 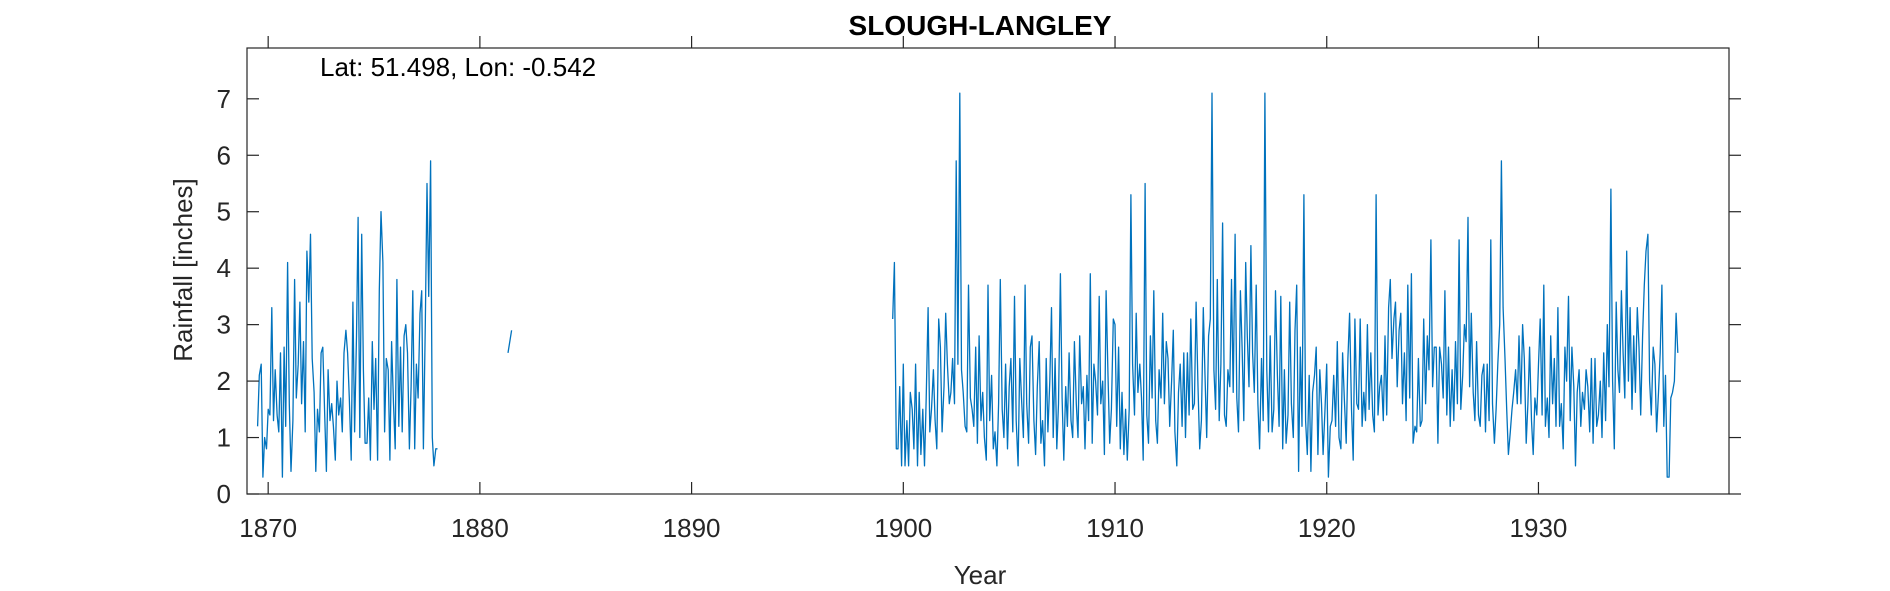 What do you see at coordinates (224, 268) in the screenshot?
I see `y-tick-label: 4` at bounding box center [224, 268].